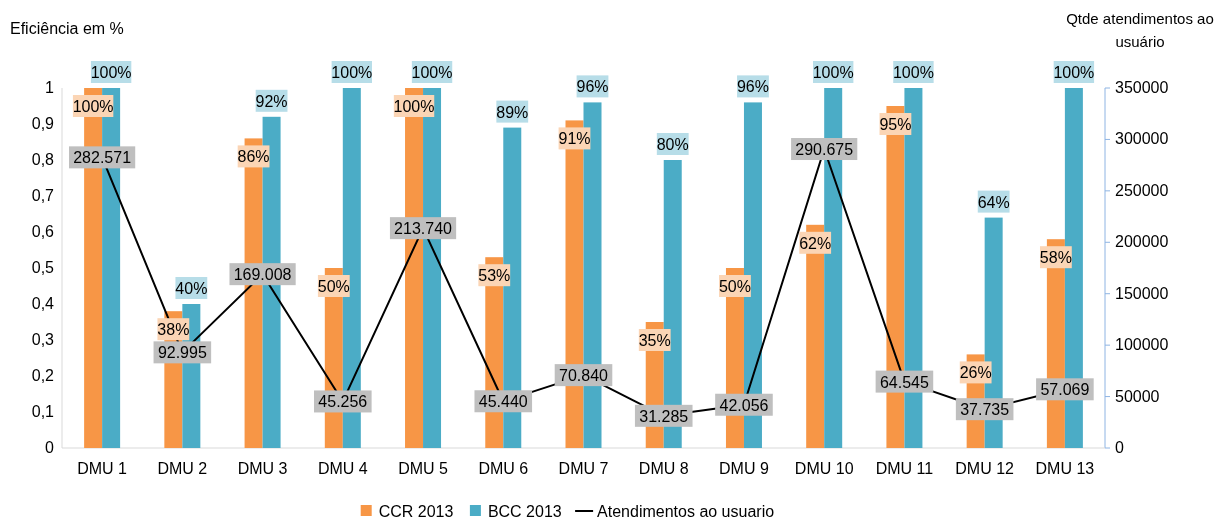 This screenshot has height=524, width=1228. I want to click on y2-tick-label: 200000, so click(1142, 242).